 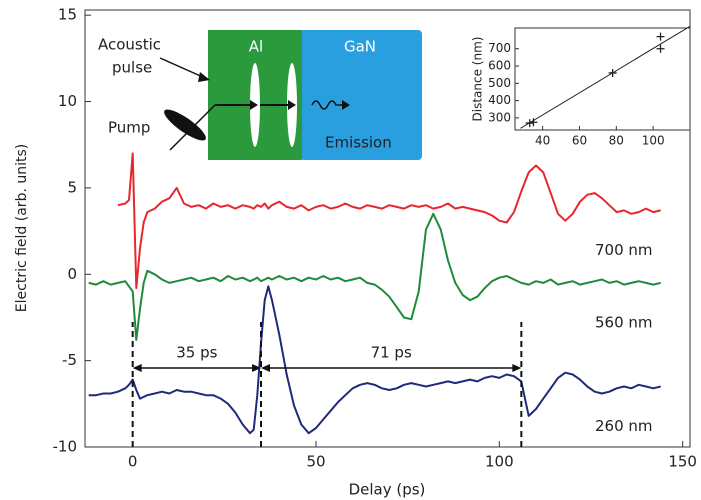 What do you see at coordinates (327, 105) in the screenshot?
I see `emission-wave` at bounding box center [327, 105].